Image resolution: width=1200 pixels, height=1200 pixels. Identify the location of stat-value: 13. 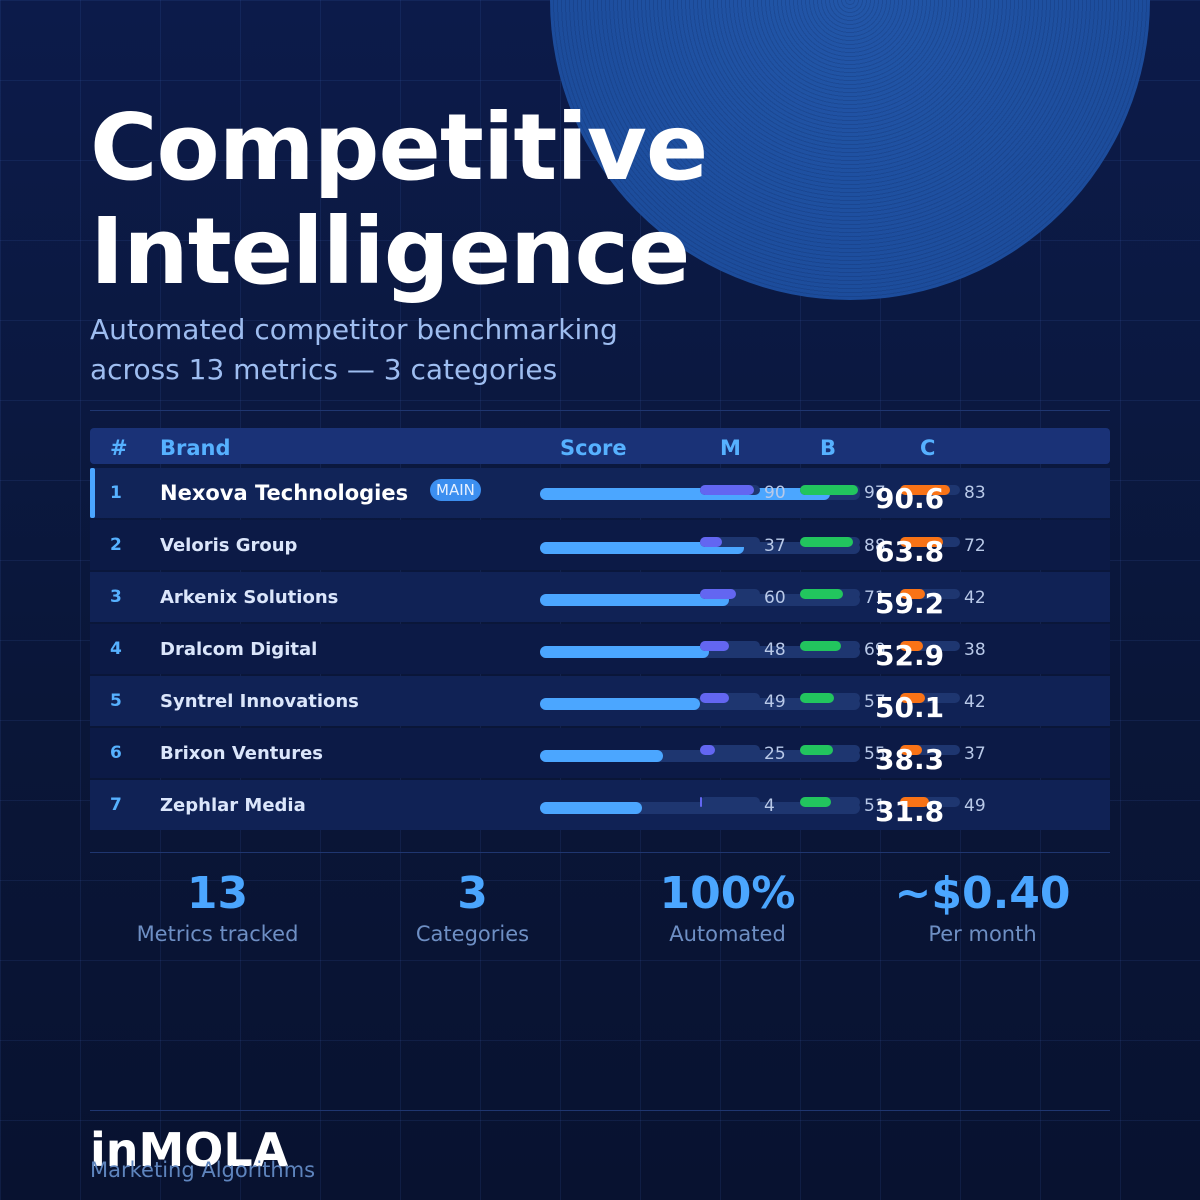
(217, 893).